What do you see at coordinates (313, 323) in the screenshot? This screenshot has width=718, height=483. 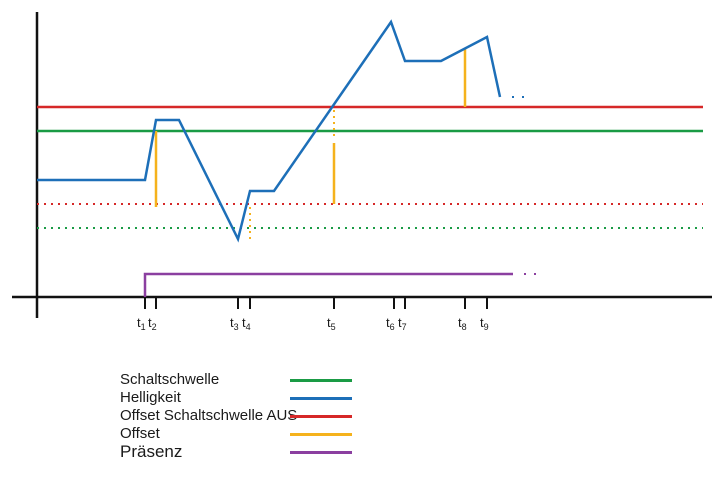 I see `time-labels: t1 t2 t3 t4 t5 t6 t7 t8 t9` at bounding box center [313, 323].